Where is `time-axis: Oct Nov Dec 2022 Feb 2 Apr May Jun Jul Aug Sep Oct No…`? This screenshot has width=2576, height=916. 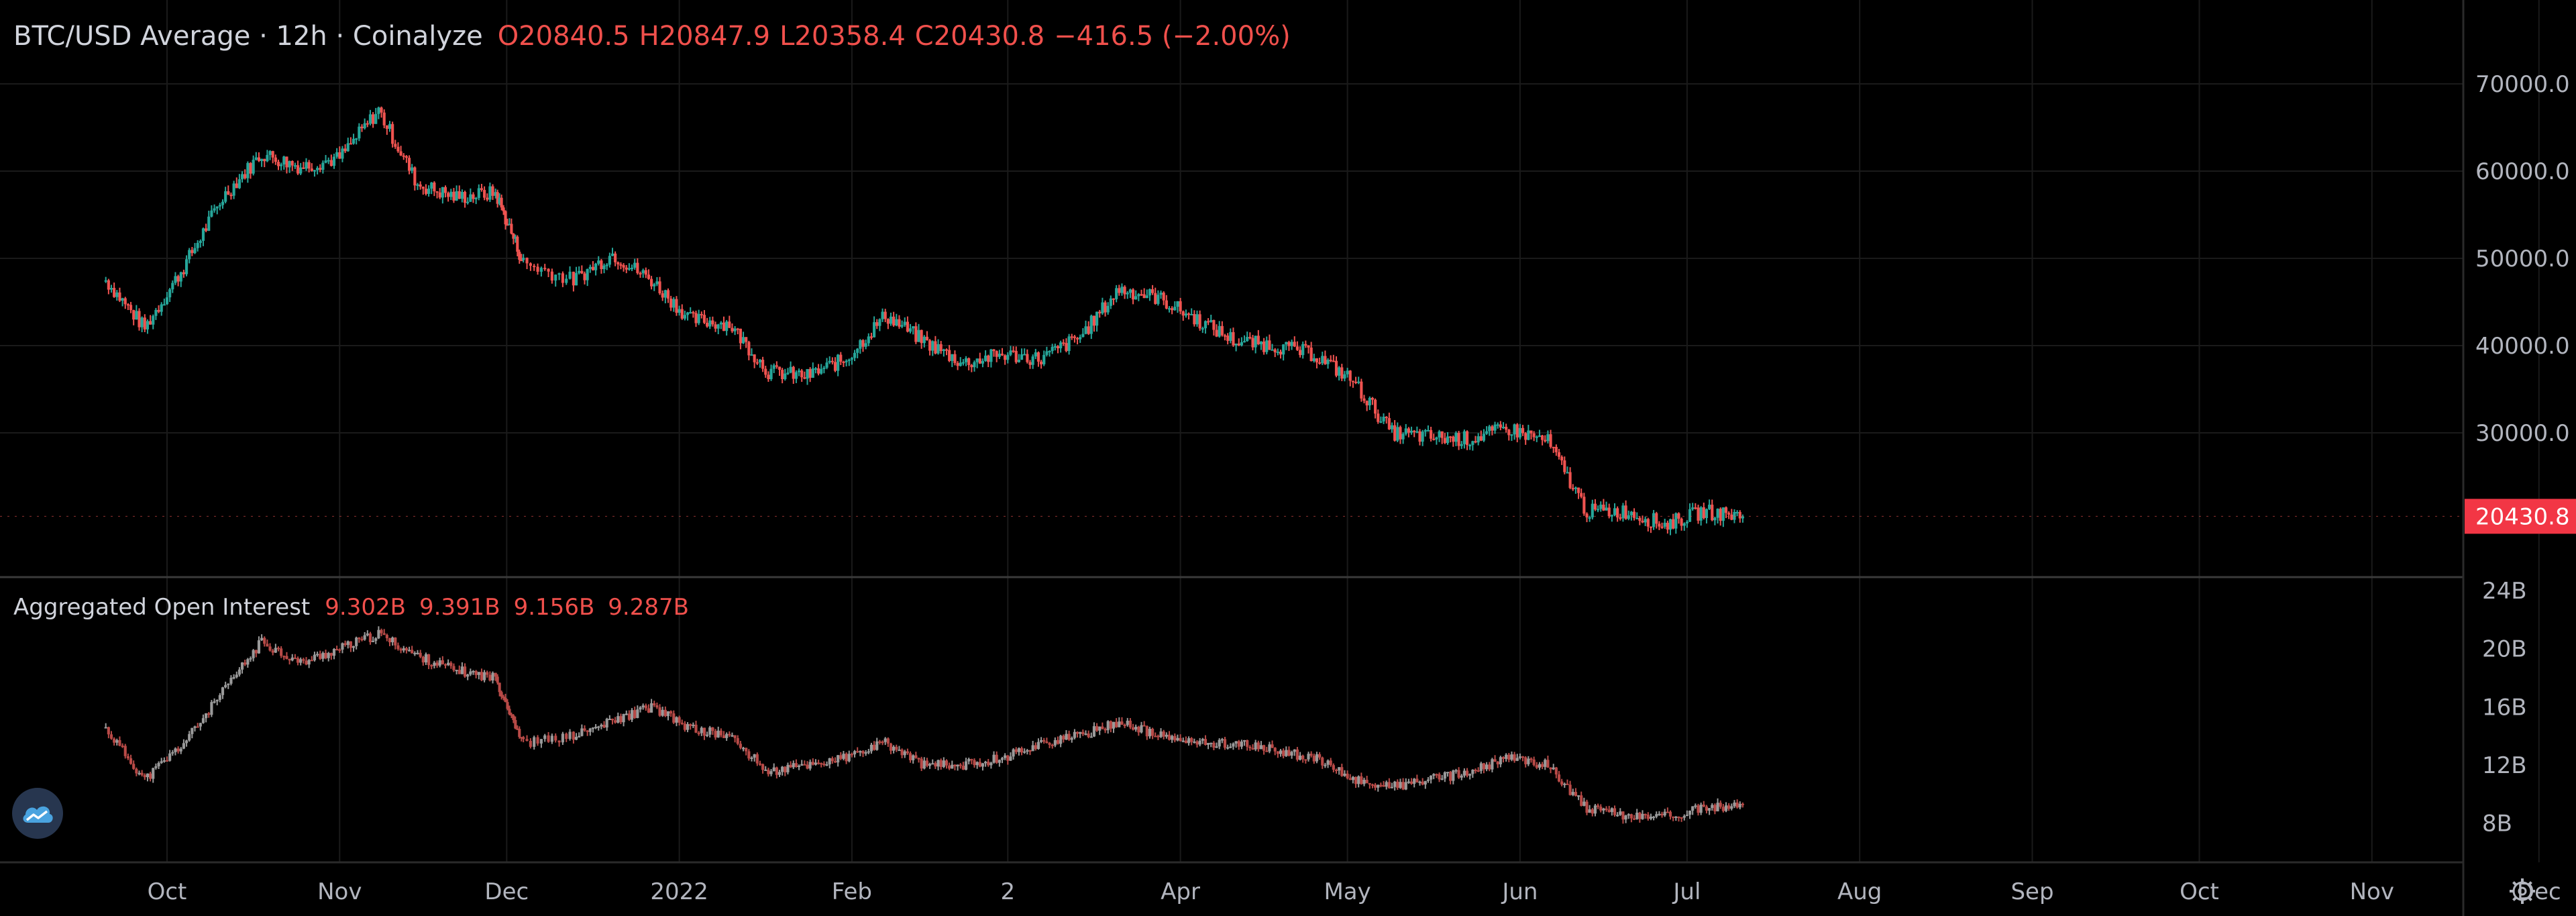
time-axis: Oct Nov Dec 2022 Feb 2 Apr May Jun Jul Aug Sep Oct No… is located at coordinates (1354, 891).